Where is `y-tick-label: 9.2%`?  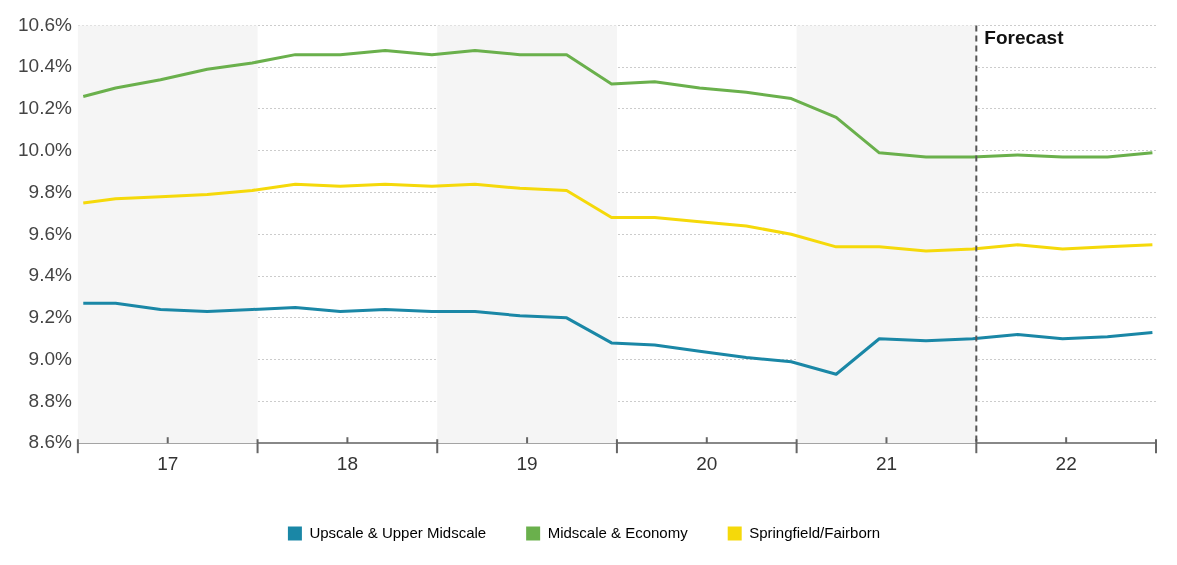
y-tick-label: 9.2% is located at coordinates (50, 317).